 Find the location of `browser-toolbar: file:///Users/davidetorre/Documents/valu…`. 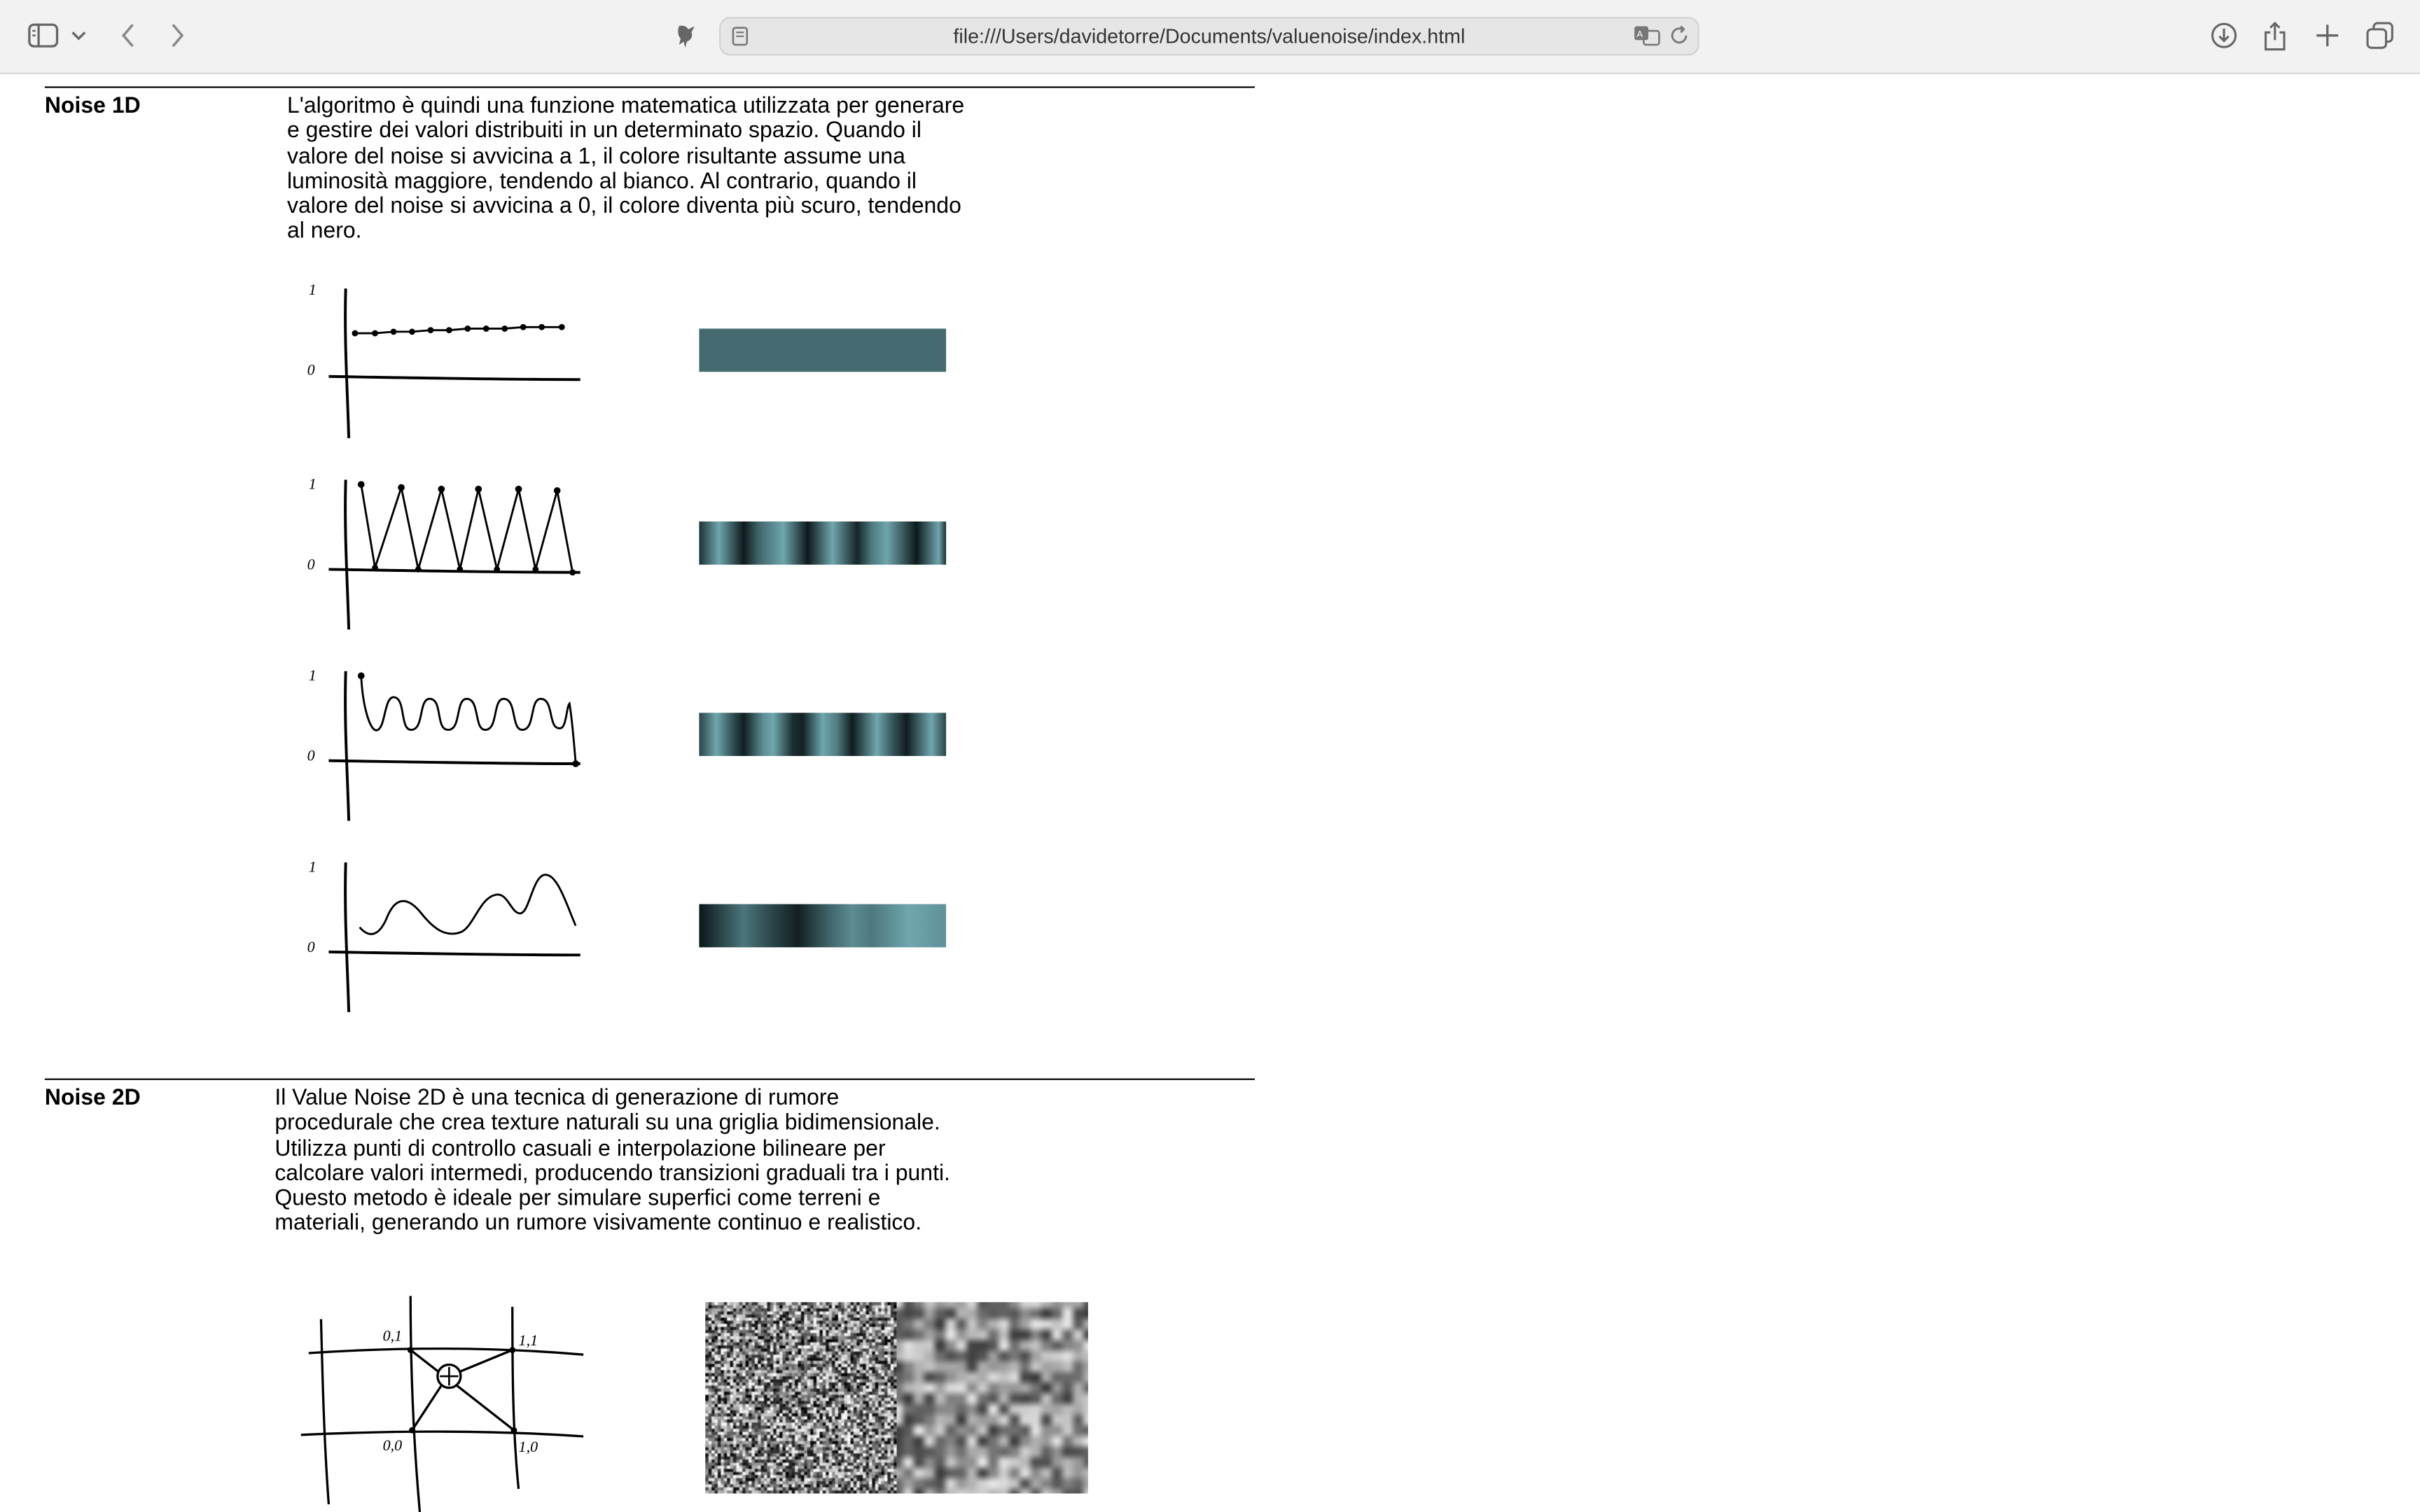

browser-toolbar: file:///Users/davidetorre/Documents/valu… is located at coordinates (1210, 37).